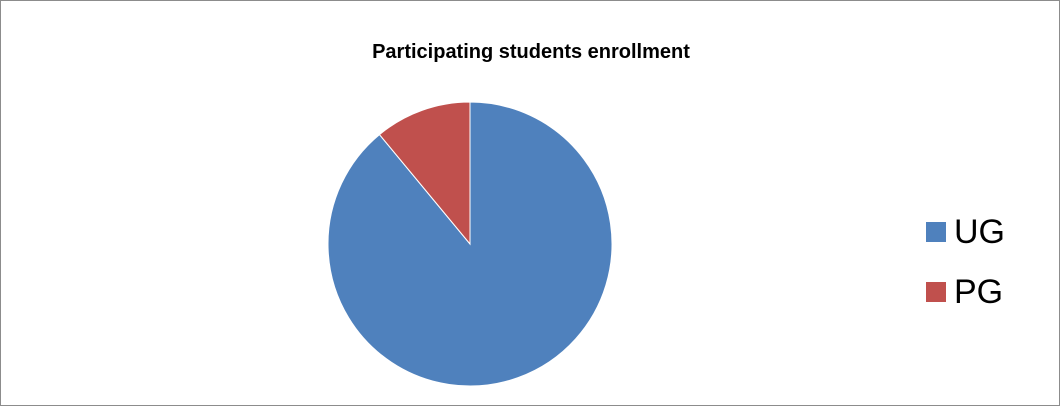  Describe the element at coordinates (936, 292) in the screenshot. I see `legend-swatch-pg` at that location.